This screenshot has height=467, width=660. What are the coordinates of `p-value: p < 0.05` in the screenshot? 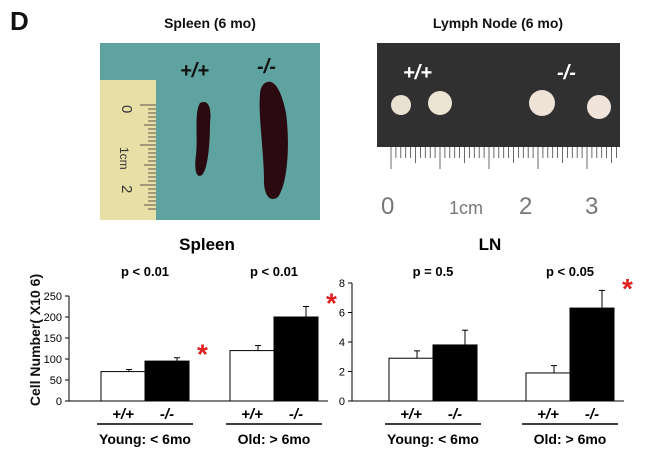 It's located at (570, 271).